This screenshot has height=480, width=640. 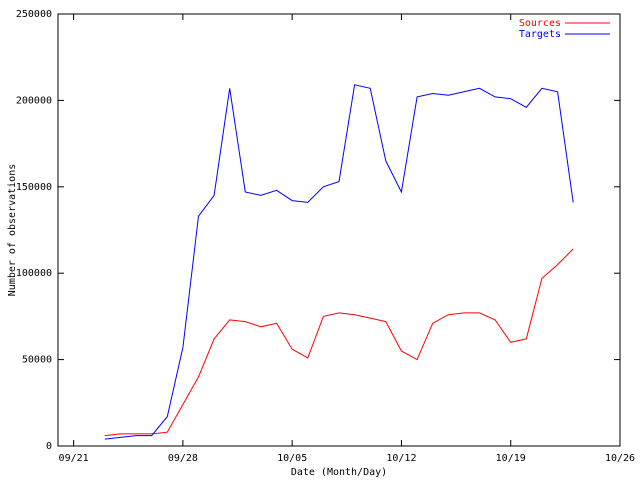 I want to click on y-tick-label: 200000, so click(x=34, y=100).